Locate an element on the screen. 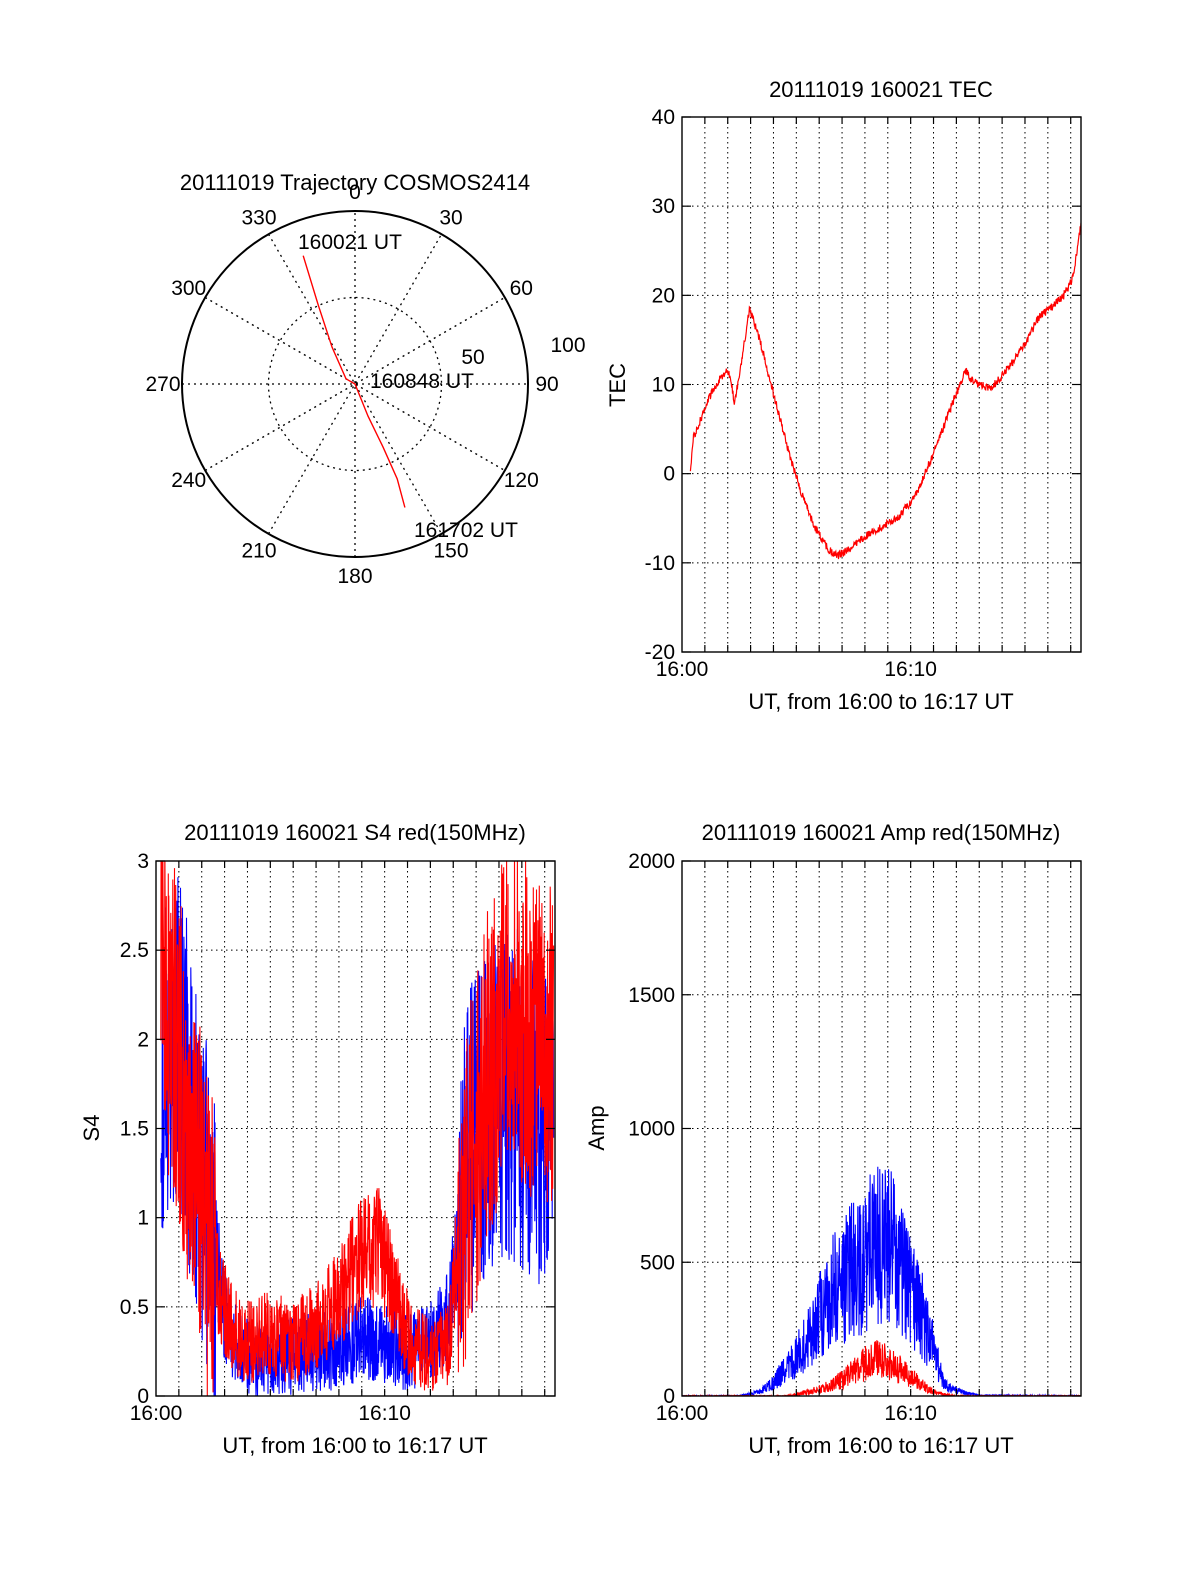 The width and height of the screenshot is (1200, 1575). tec-xtick-label-0: 16:00 is located at coordinates (682, 669).